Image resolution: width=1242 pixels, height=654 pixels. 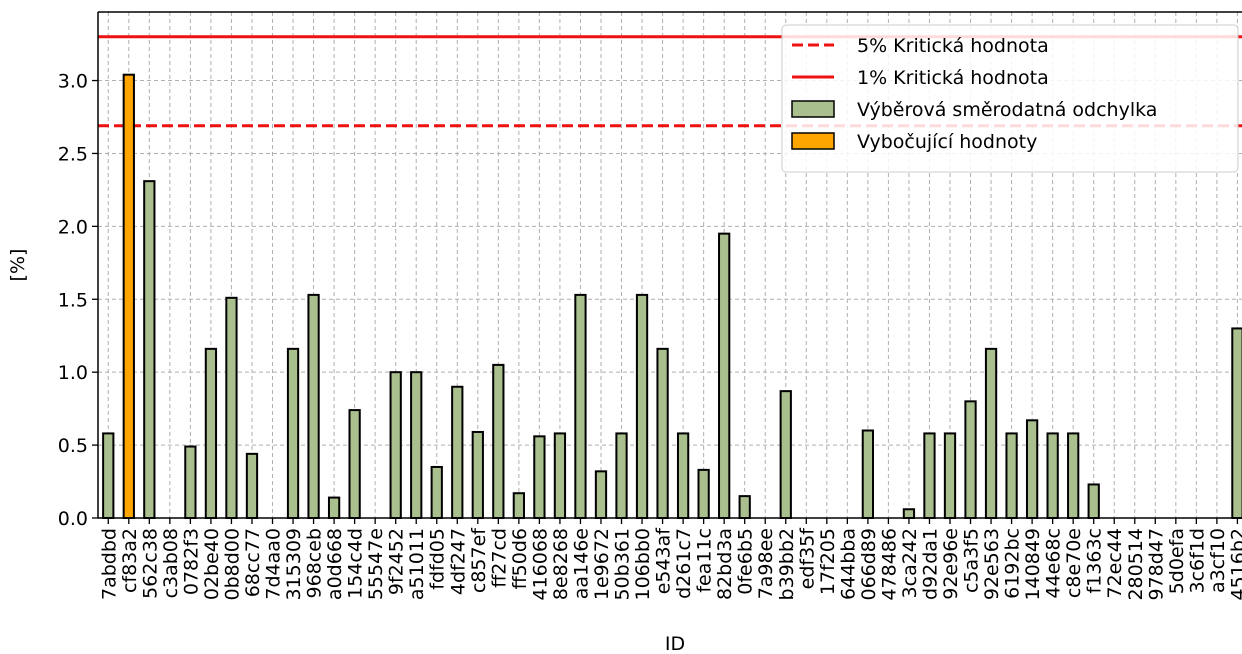 I want to click on y-tick-label: 3.0, so click(x=73, y=82).